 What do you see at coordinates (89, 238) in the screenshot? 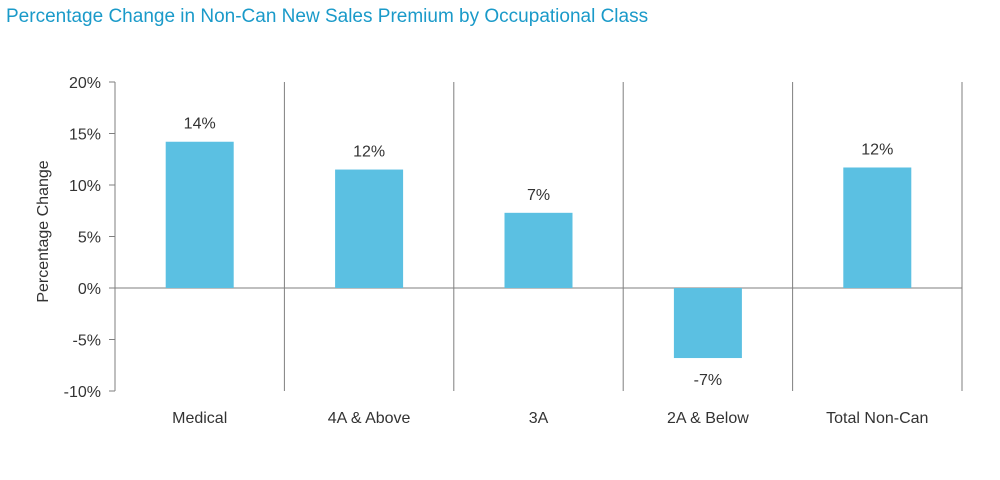
I see `y-tick-label: 5%` at bounding box center [89, 238].